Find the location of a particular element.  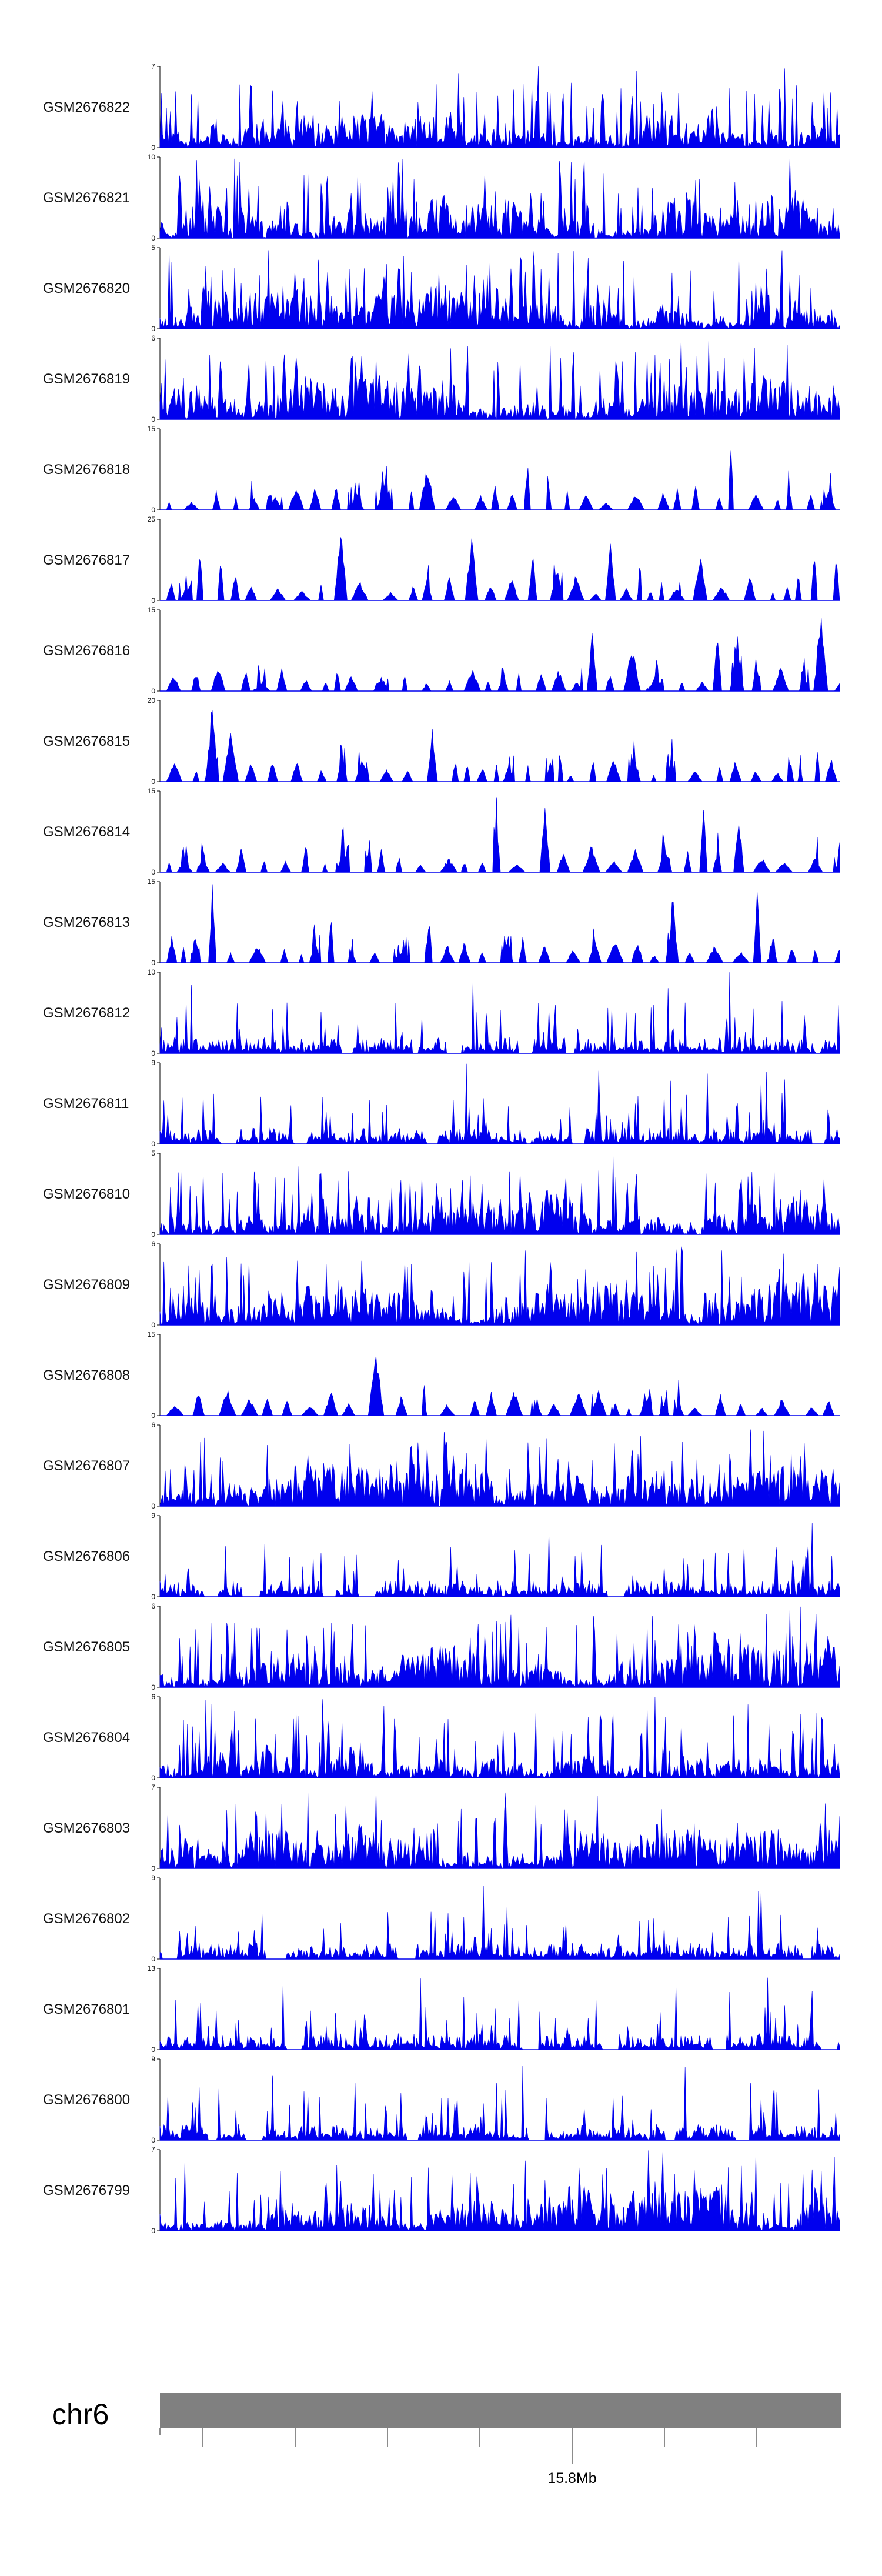

track-label: GSM2676806 is located at coordinates (86, 1556).